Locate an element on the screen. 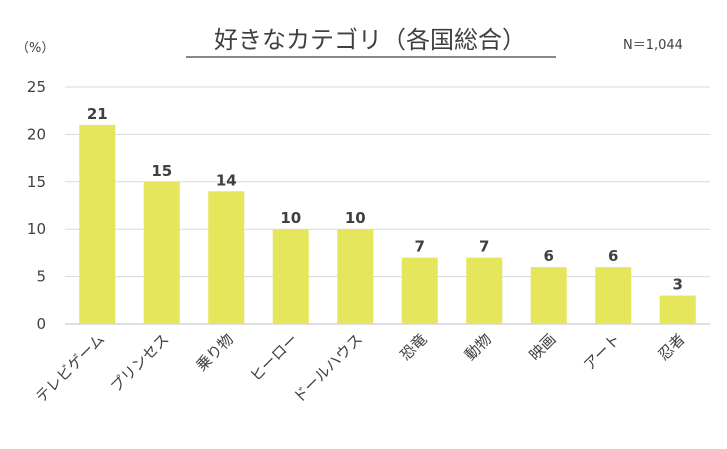  category-label: 映画 is located at coordinates (543, 347).